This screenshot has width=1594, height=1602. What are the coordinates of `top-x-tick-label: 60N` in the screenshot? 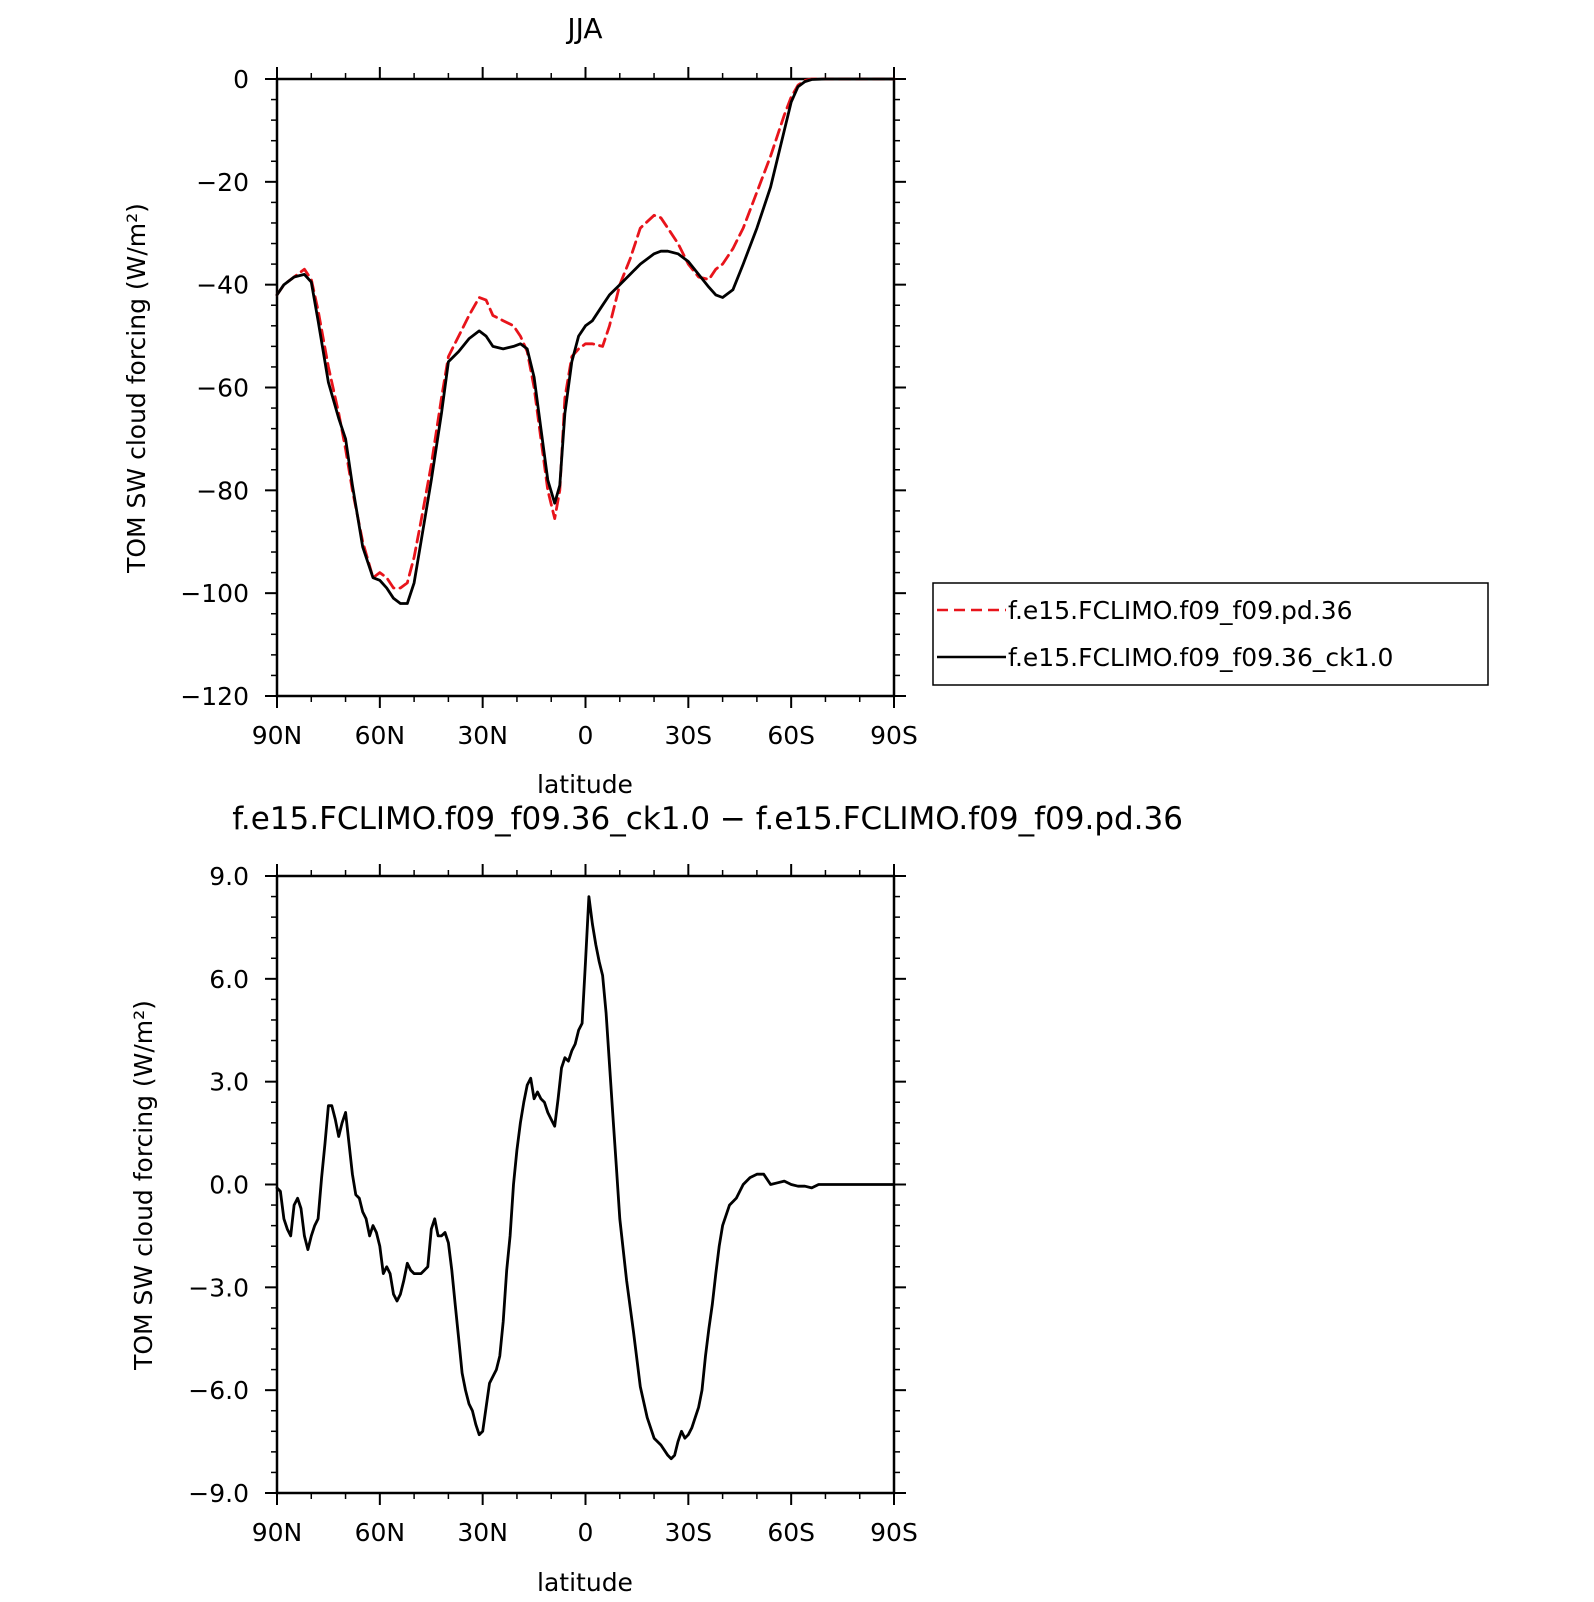 It's located at (380, 735).